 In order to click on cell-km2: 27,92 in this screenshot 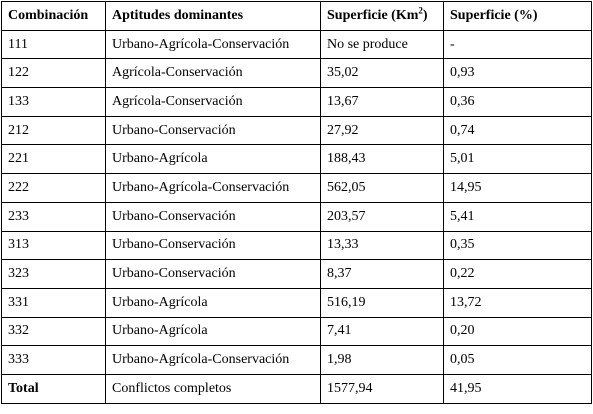, I will do `click(382, 130)`.